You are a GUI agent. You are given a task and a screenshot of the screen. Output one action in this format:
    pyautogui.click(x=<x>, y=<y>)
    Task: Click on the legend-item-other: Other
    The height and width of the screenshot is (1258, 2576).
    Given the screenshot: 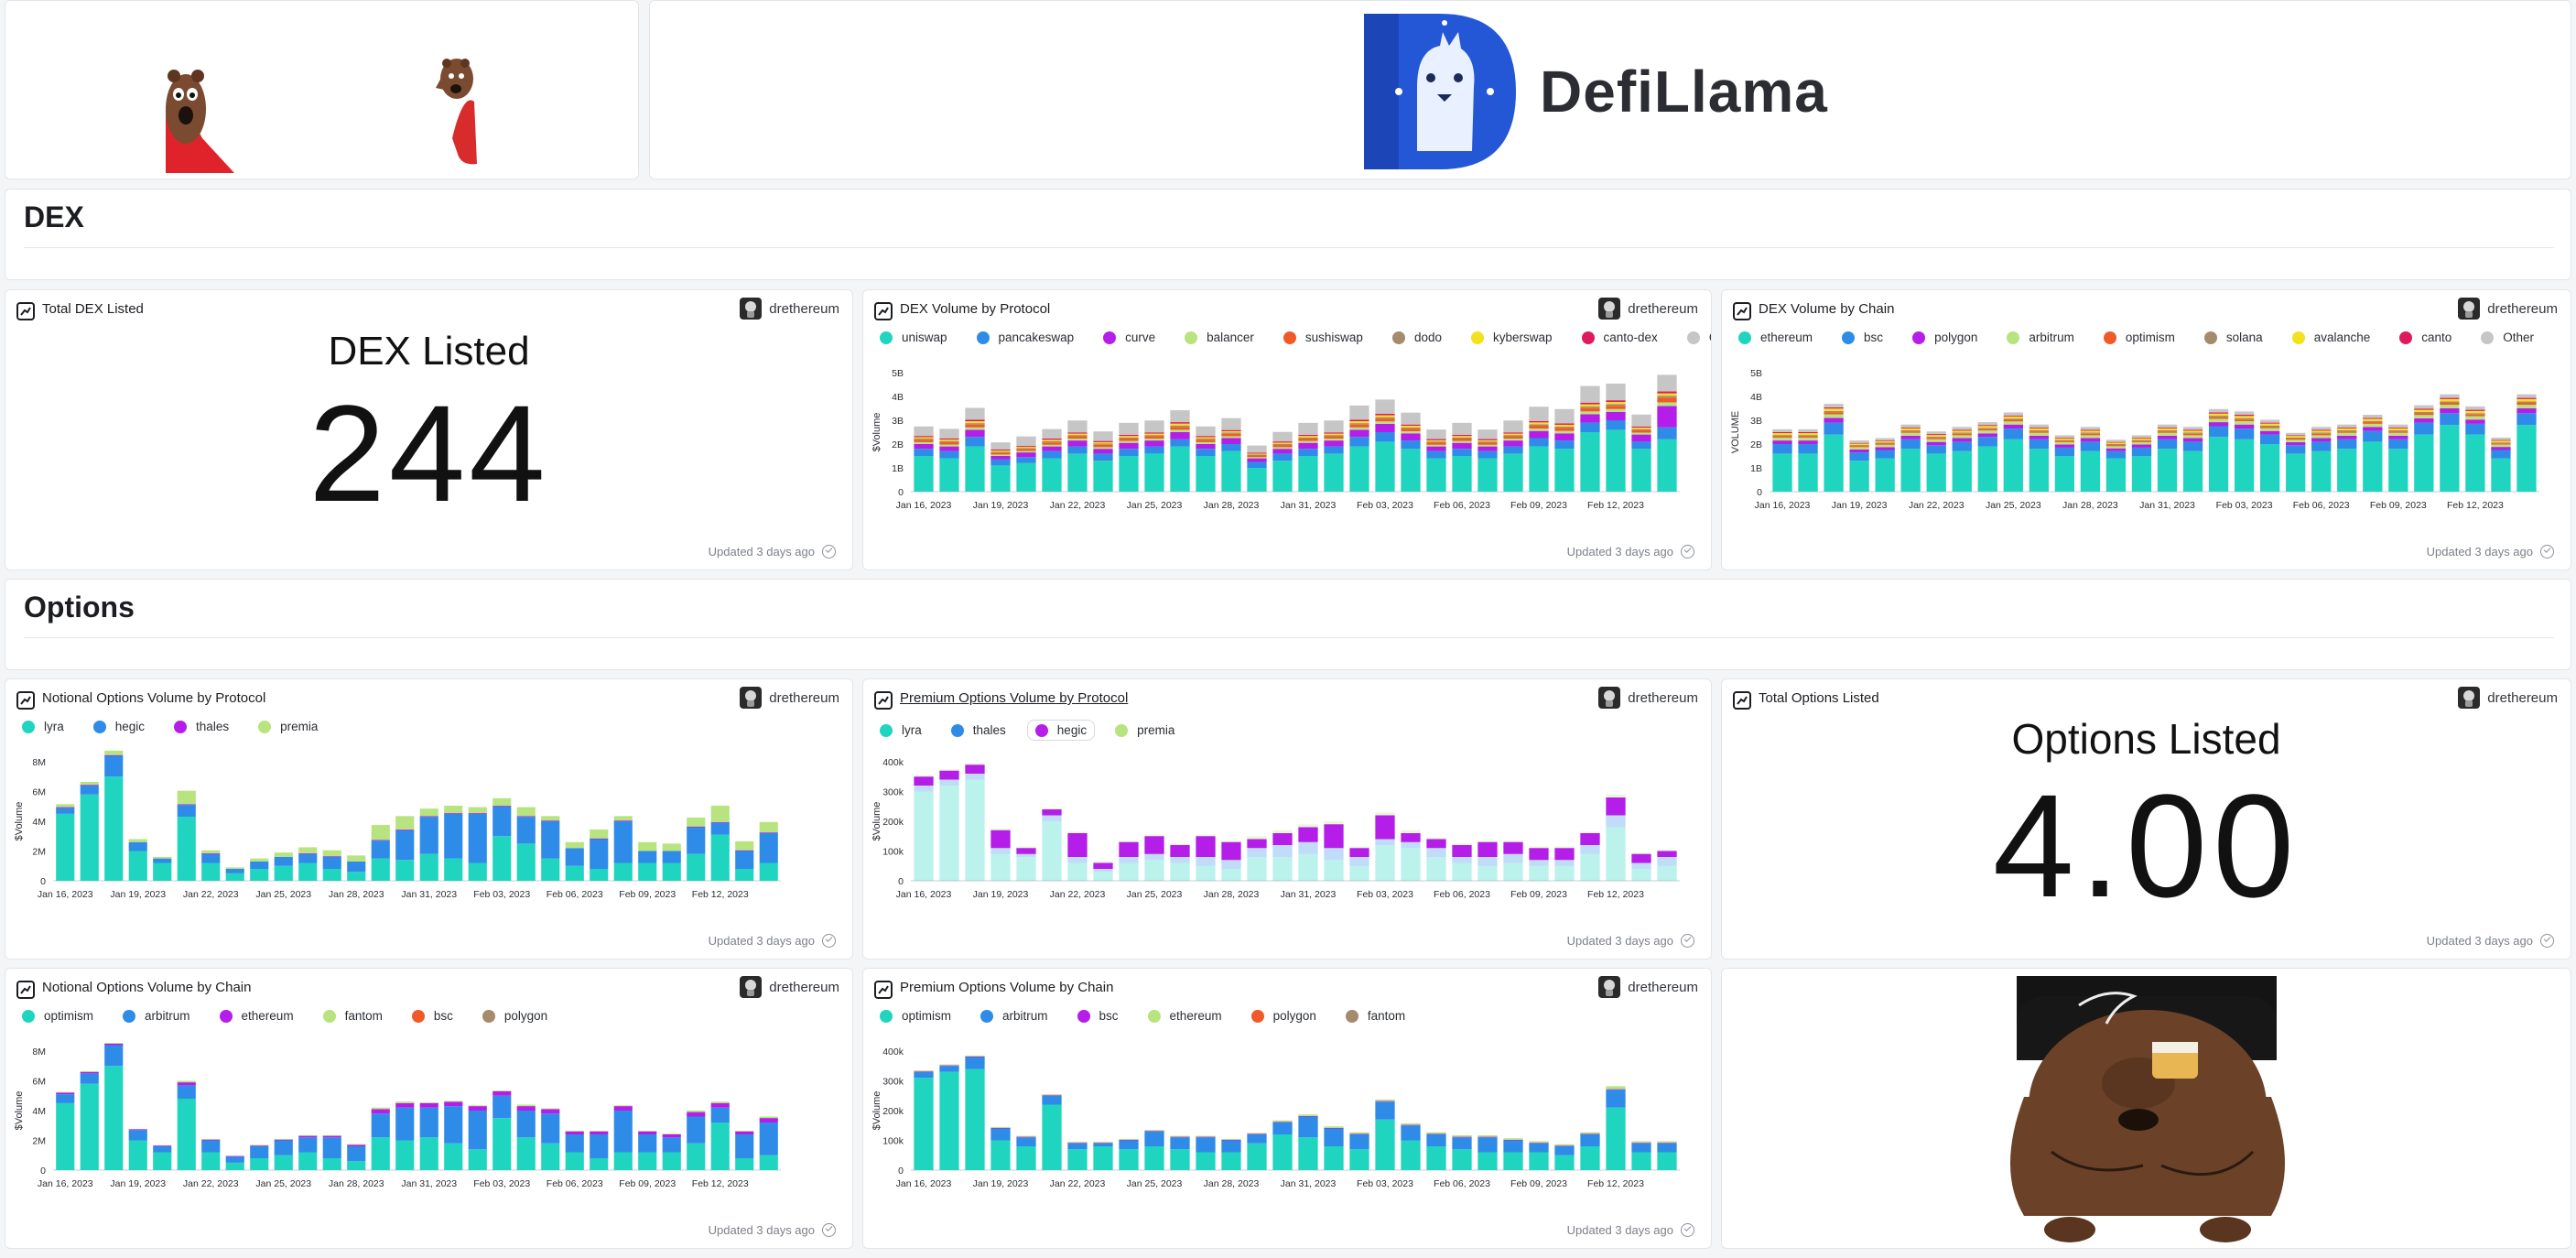 What is the action you would take?
    pyautogui.click(x=2507, y=337)
    